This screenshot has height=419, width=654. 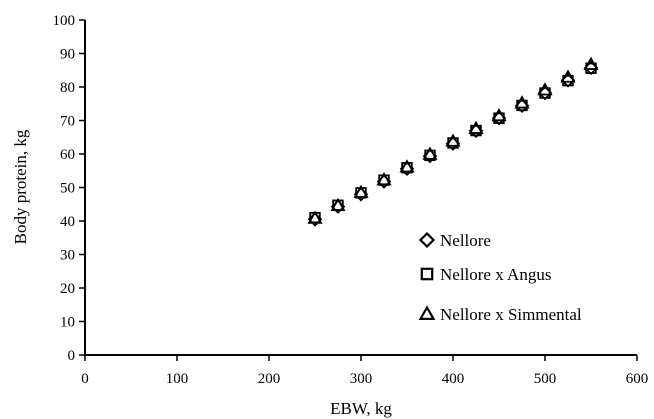 What do you see at coordinates (361, 408) in the screenshot?
I see `x-axis-title: EBW, kg` at bounding box center [361, 408].